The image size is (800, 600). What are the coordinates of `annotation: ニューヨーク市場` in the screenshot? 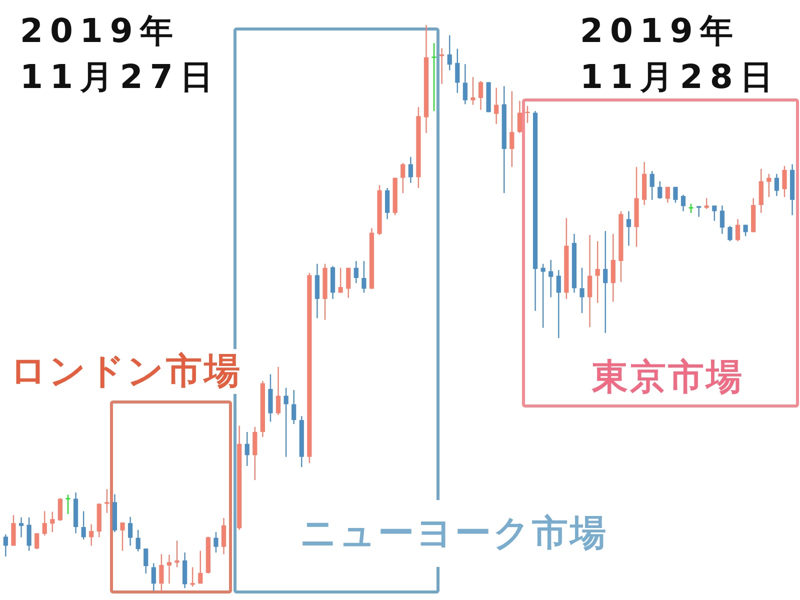 It's located at (454, 533).